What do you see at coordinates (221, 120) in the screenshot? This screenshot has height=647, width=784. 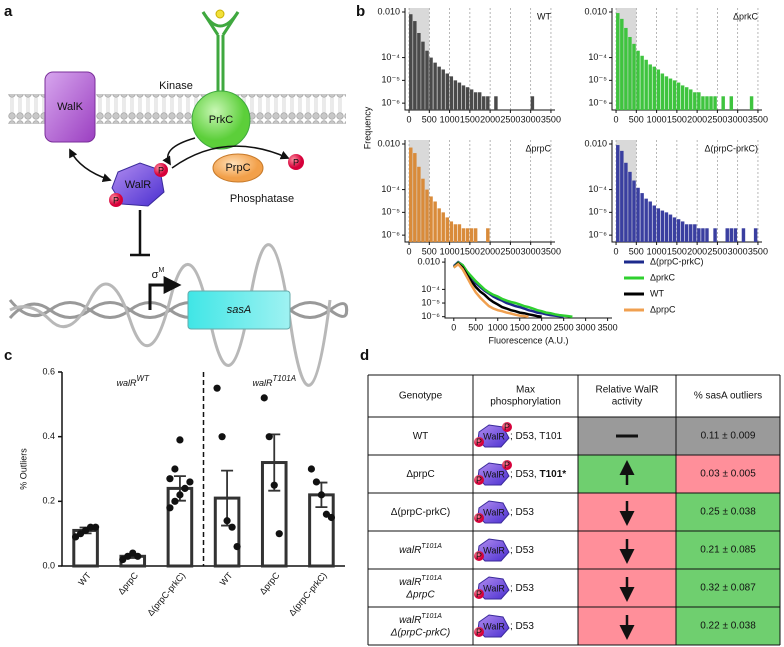 I see `prkc-protein` at bounding box center [221, 120].